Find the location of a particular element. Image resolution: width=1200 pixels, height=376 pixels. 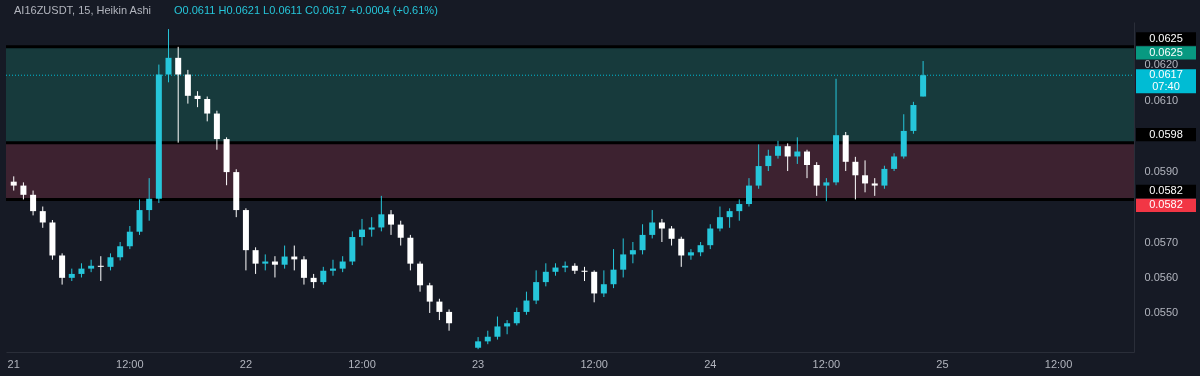

y-tick-label: 0.0610 is located at coordinates (1161, 99).